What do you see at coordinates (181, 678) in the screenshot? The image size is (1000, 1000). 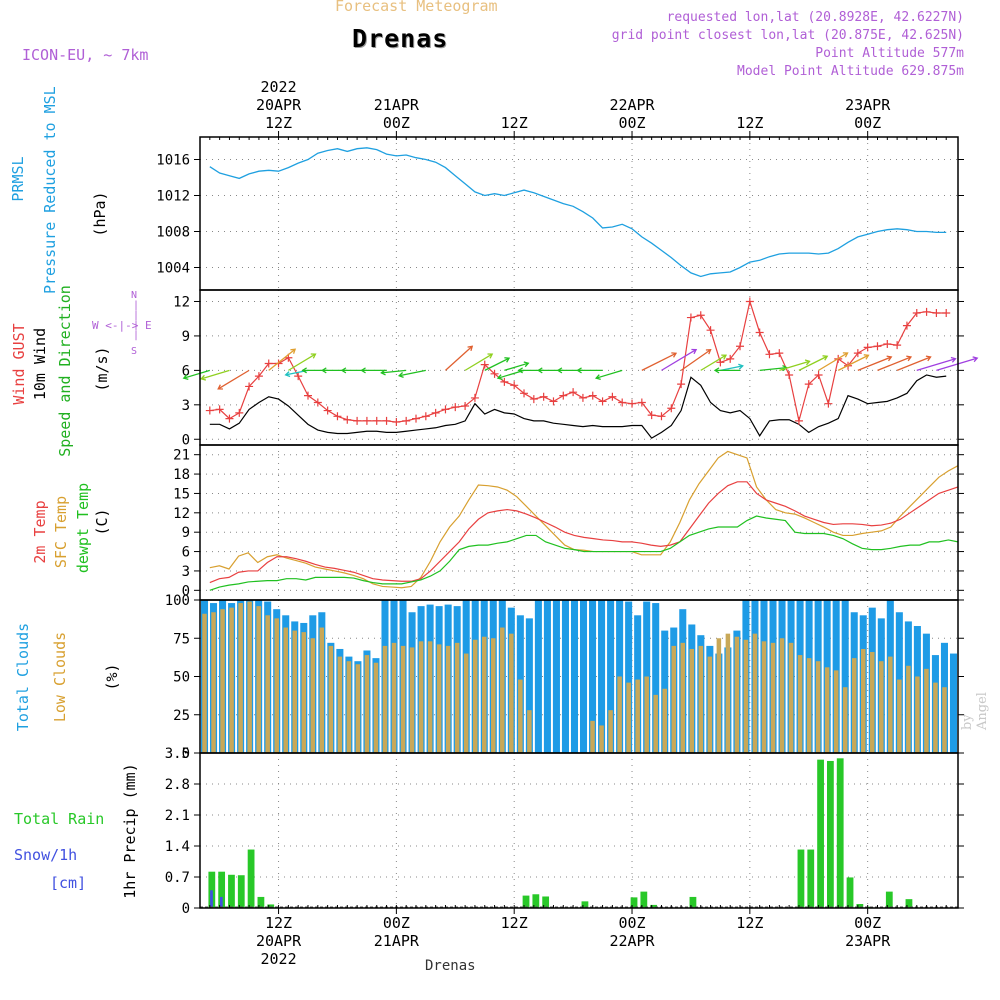 I see `y-tick-label: 50` at bounding box center [181, 678].